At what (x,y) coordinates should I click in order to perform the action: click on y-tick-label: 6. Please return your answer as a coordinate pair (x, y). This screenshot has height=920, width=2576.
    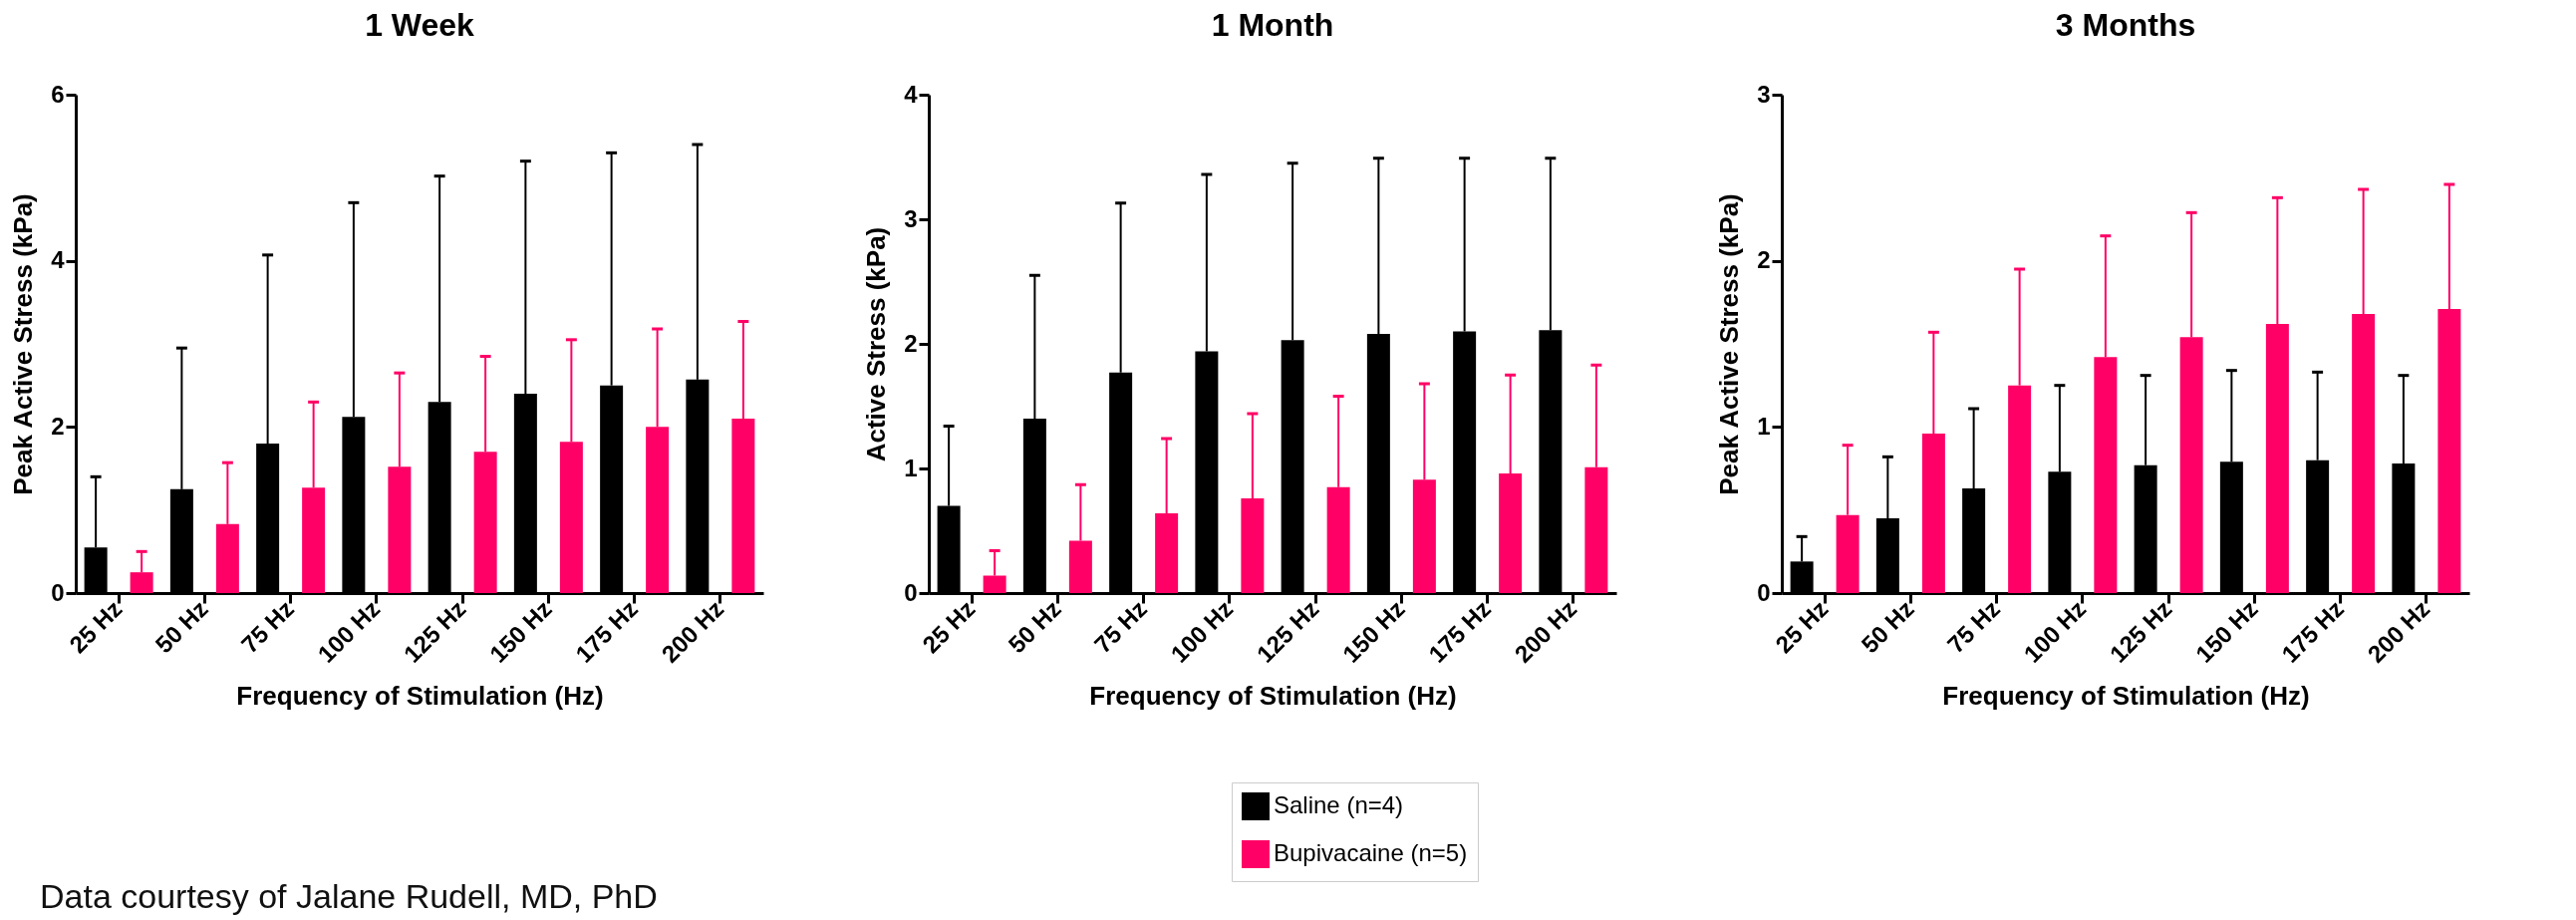
    Looking at the image, I should click on (58, 94).